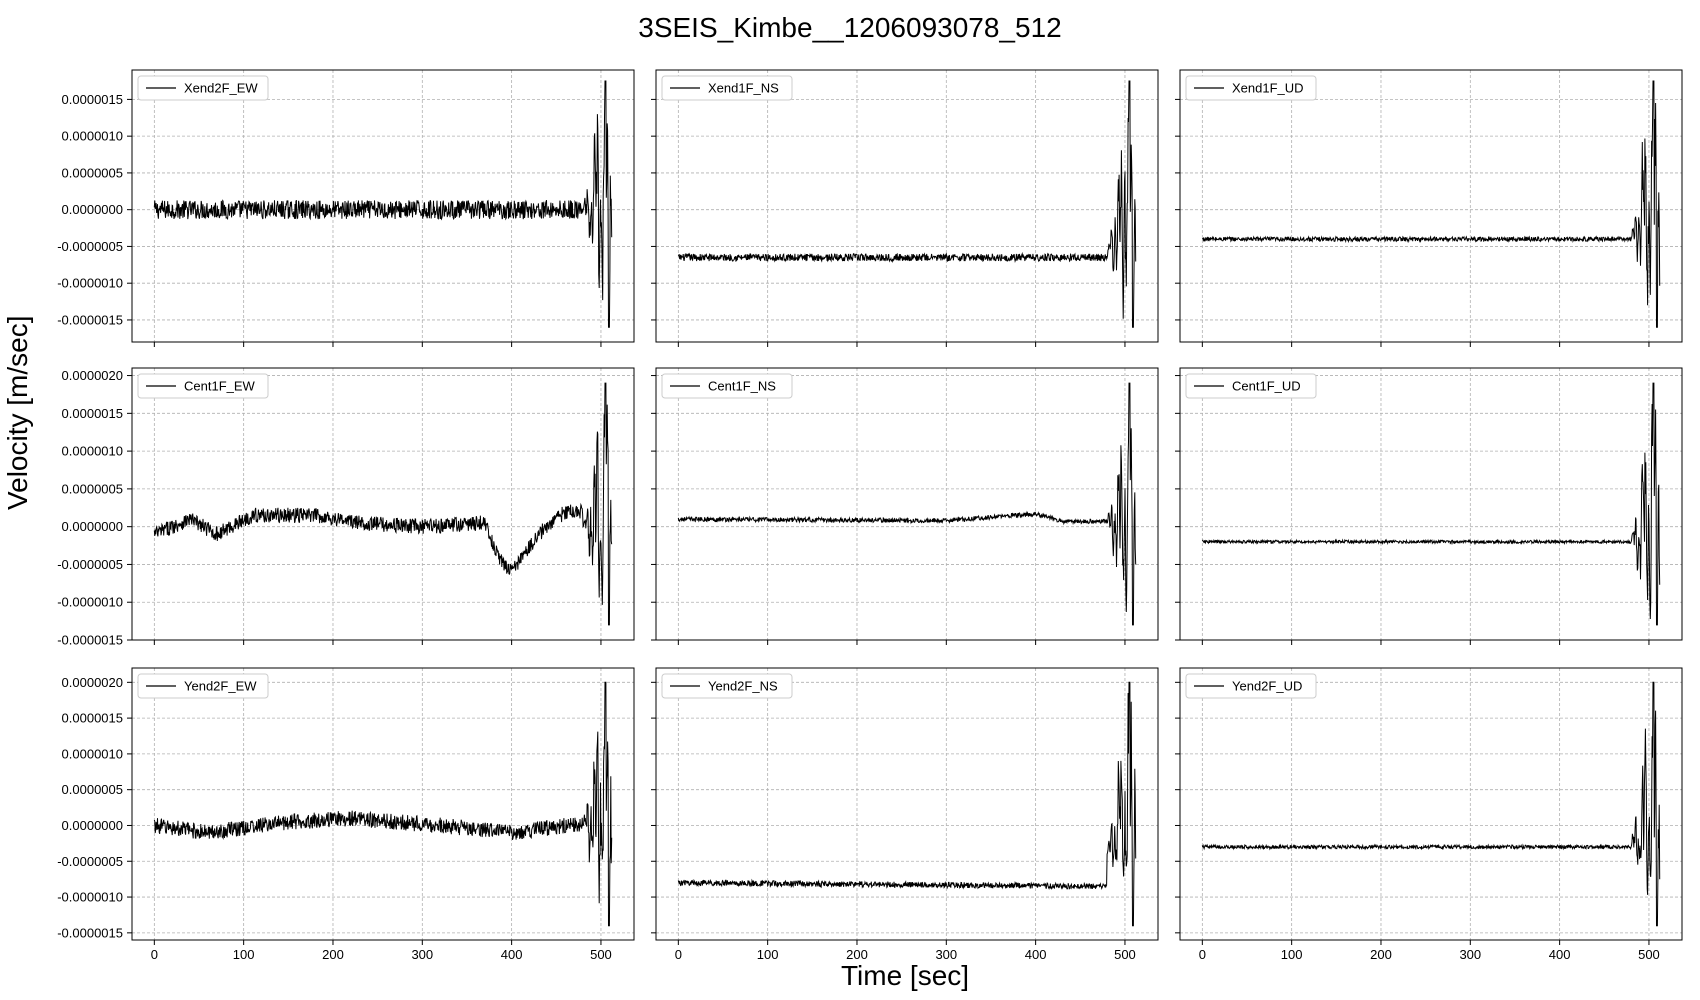  What do you see at coordinates (743, 88) in the screenshot?
I see `legend-label: Xend1F_NS` at bounding box center [743, 88].